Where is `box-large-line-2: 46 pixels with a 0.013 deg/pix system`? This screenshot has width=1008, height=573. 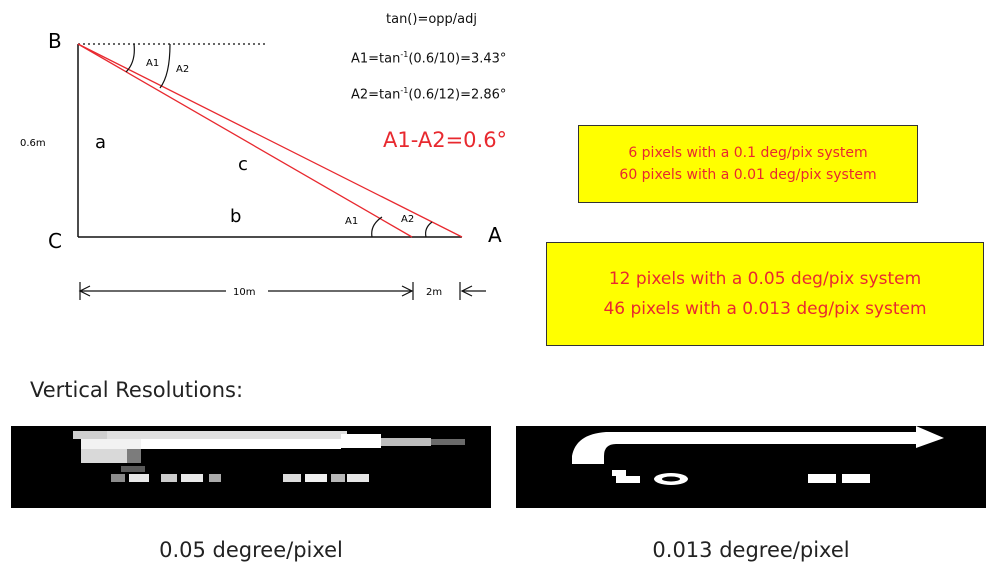 box-large-line-2: 46 pixels with a 0.013 deg/pix system is located at coordinates (765, 309).